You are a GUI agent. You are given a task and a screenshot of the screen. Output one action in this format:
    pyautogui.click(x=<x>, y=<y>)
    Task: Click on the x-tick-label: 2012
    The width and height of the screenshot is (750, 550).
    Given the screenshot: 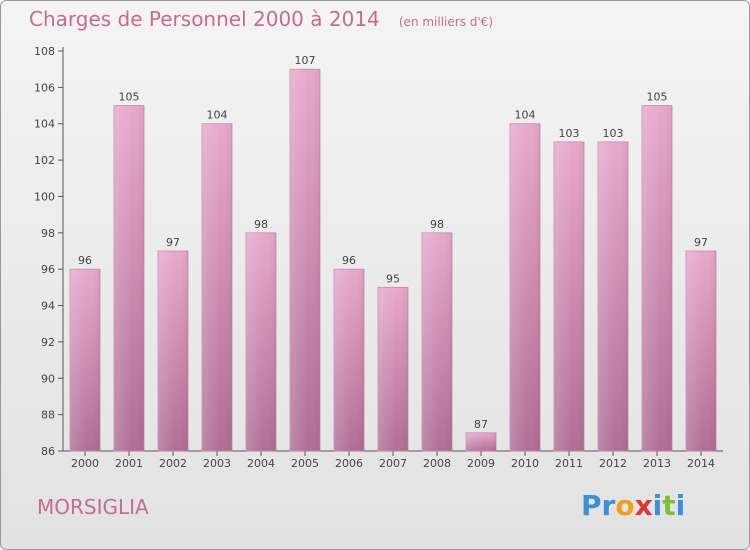 What is the action you would take?
    pyautogui.click(x=613, y=463)
    